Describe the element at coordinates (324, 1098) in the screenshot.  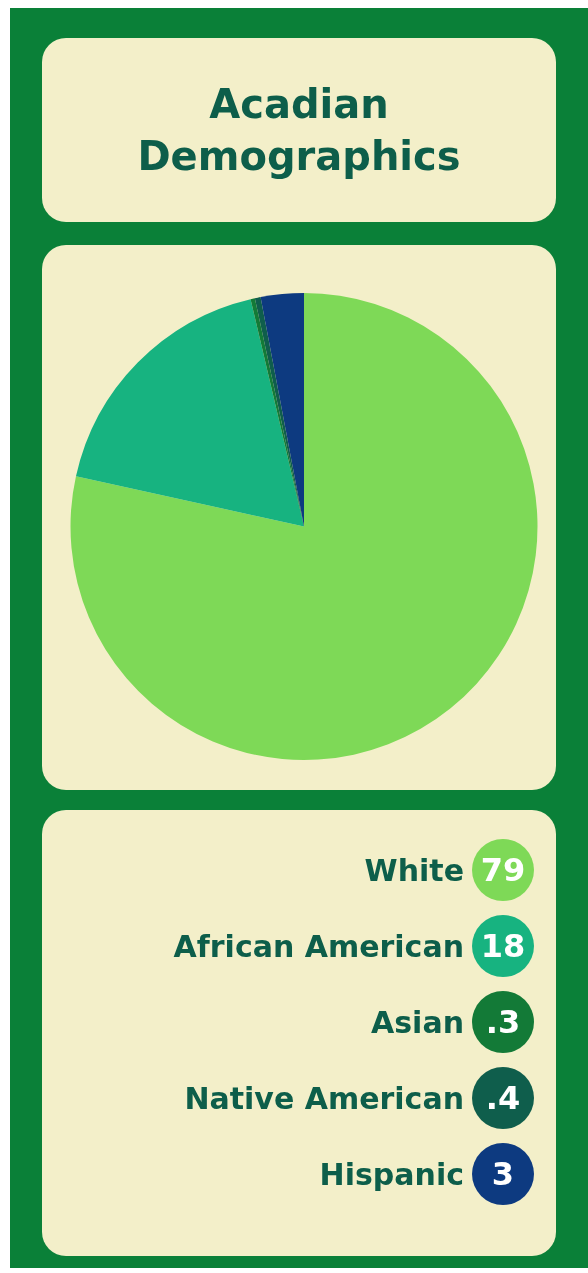
I see `legend-label: Native American` at that location.